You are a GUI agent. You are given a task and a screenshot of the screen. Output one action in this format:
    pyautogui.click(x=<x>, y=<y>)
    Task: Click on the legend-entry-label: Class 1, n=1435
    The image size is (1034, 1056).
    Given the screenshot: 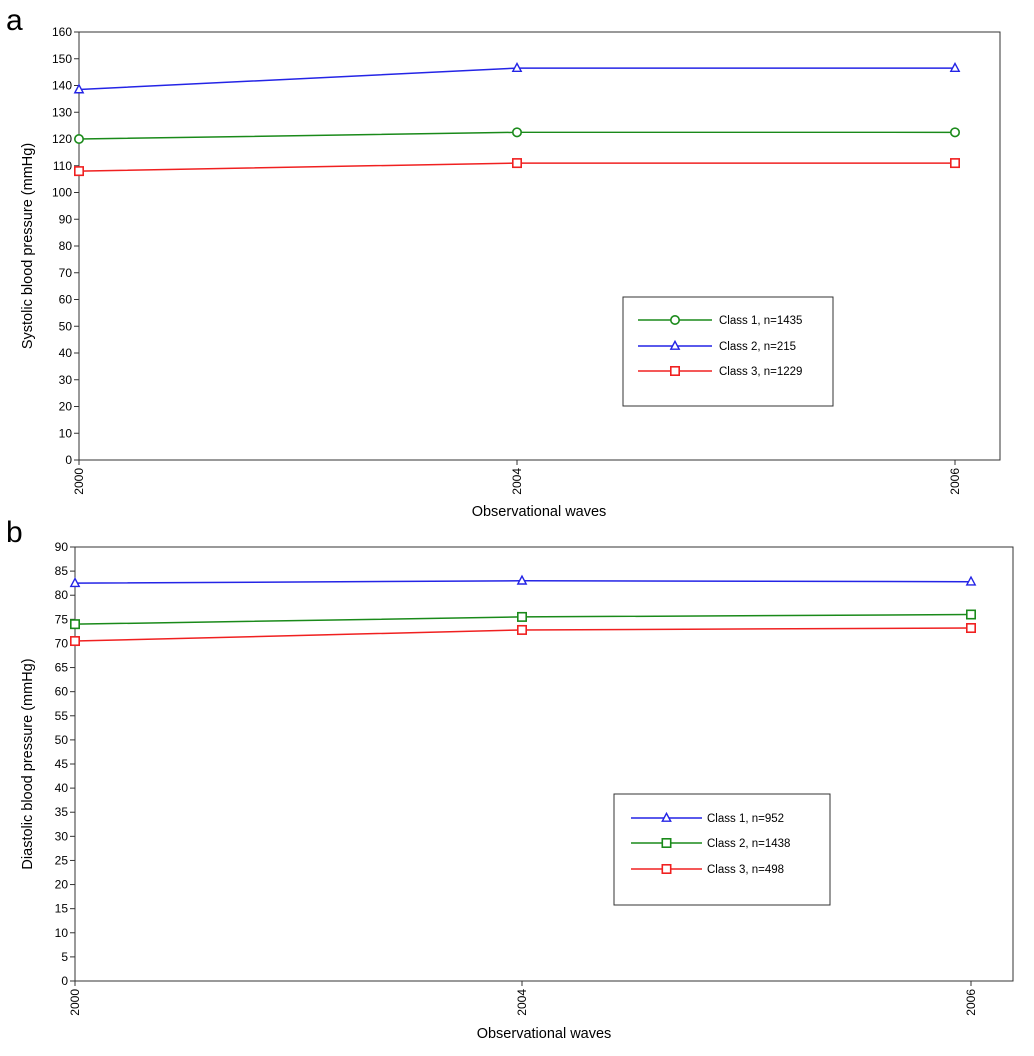 What is the action you would take?
    pyautogui.click(x=760, y=321)
    